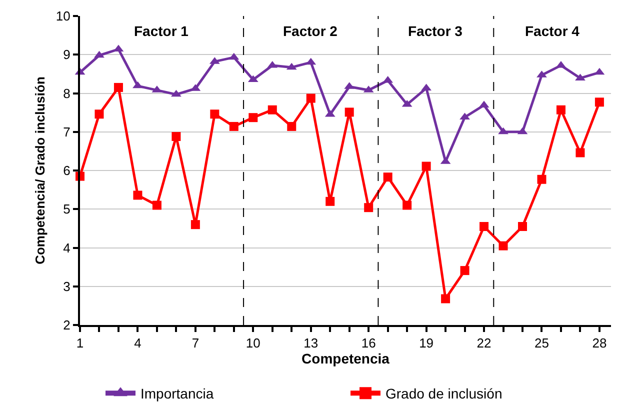 Image resolution: width=621 pixels, height=419 pixels. Describe the element at coordinates (40, 170) in the screenshot. I see `y-axis-title: Competencia/ Grado inclusión` at that location.